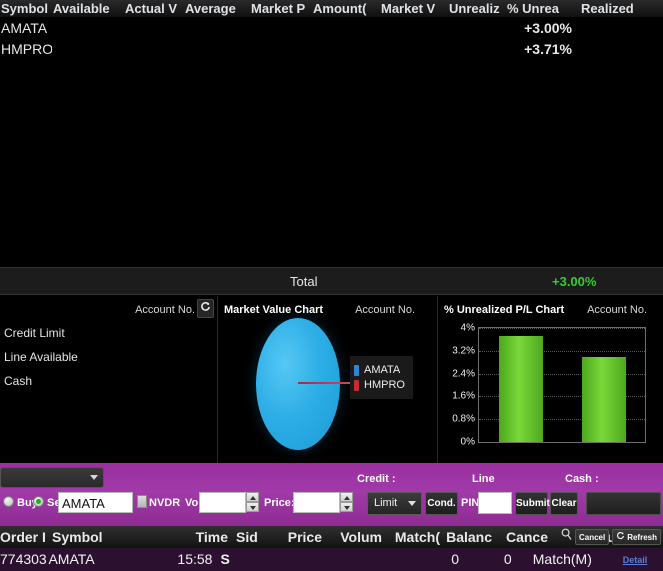 Image resolution: width=663 pixels, height=571 pixels. What do you see at coordinates (27, 503) in the screenshot?
I see `buy-label: Buy` at bounding box center [27, 503].